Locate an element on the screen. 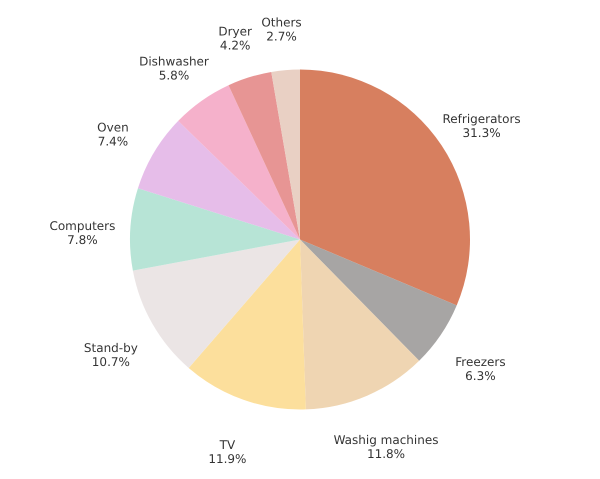 The height and width of the screenshot is (479, 600). slice-label: Washig machines is located at coordinates (386, 439).